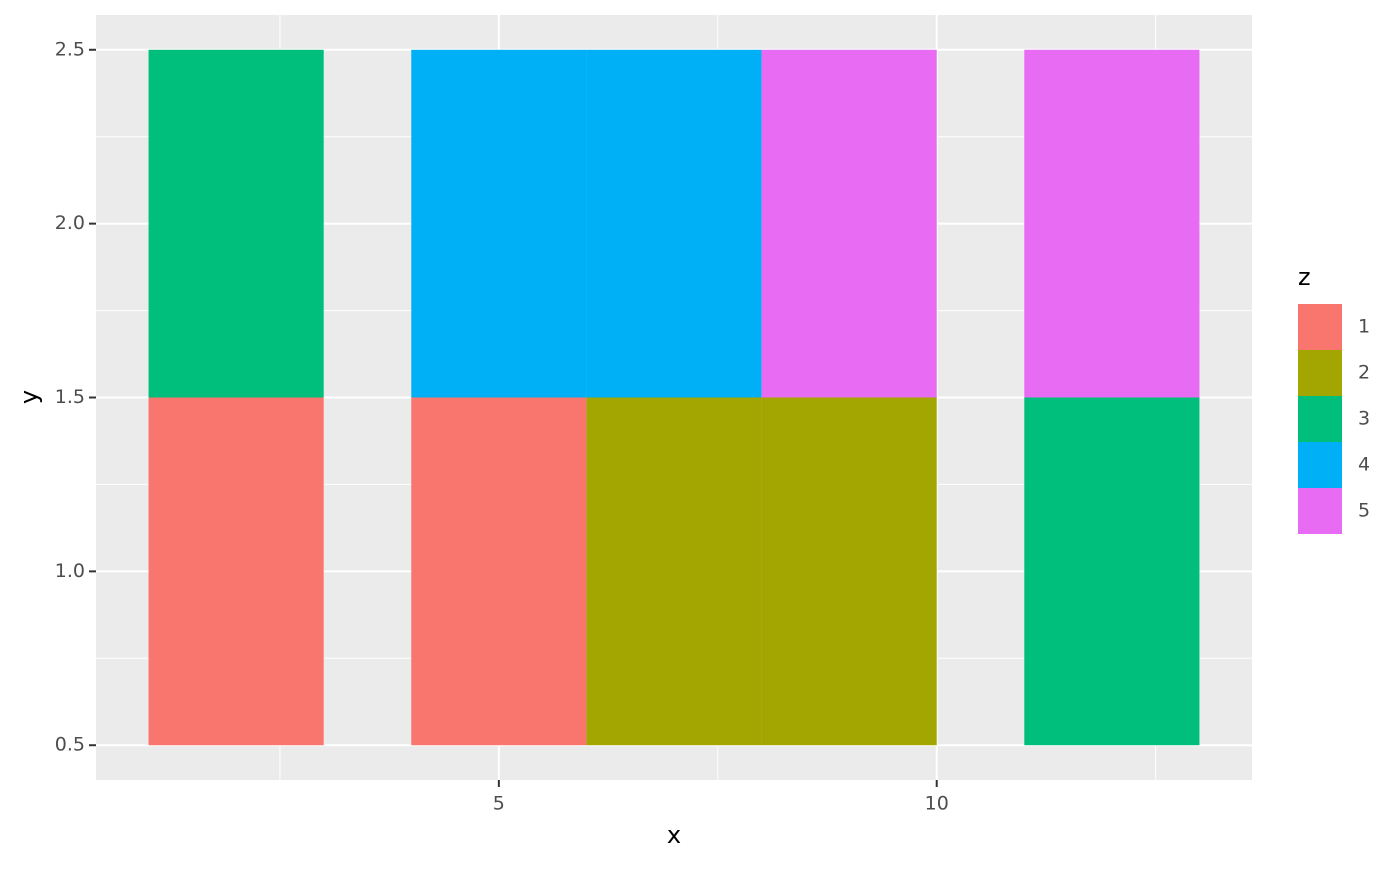  What do you see at coordinates (70, 223) in the screenshot?
I see `y-tick-label: 2.0` at bounding box center [70, 223].